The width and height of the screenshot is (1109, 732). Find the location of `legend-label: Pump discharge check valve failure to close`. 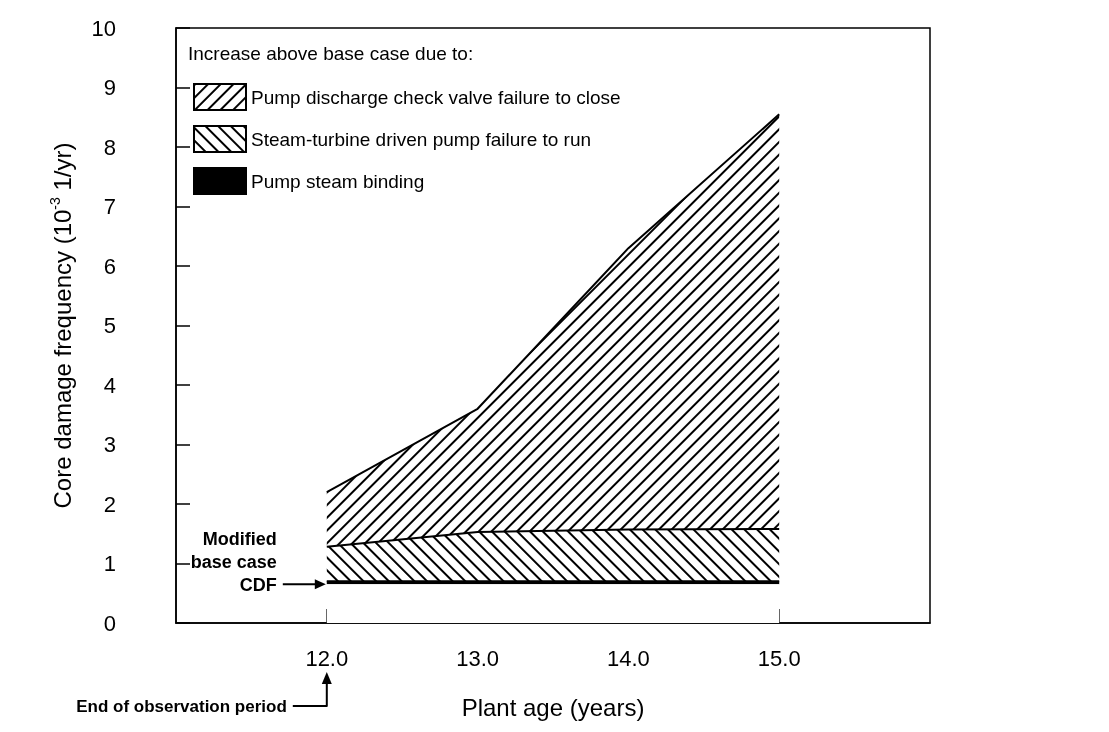

legend-label: Pump discharge check valve failure to close is located at coordinates (436, 97).